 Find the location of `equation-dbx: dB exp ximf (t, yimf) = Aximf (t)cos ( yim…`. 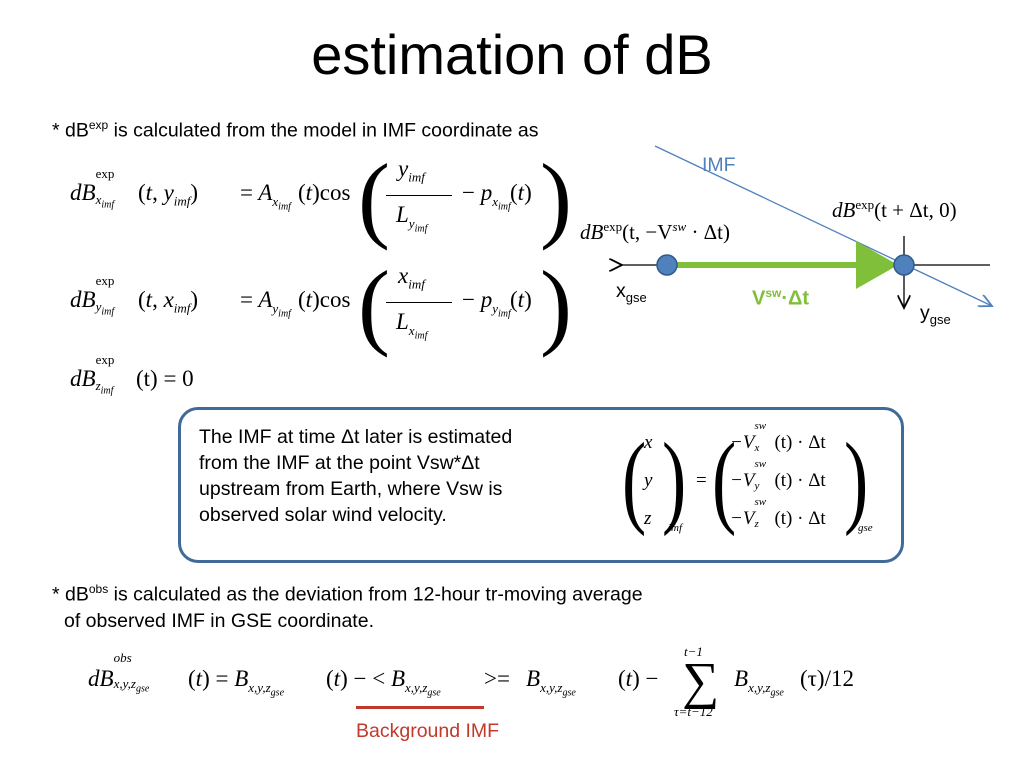

equation-dbx: dB exp ximf (t, yimf) = Aximf (t)cos ( yim… is located at coordinates (321, 197).